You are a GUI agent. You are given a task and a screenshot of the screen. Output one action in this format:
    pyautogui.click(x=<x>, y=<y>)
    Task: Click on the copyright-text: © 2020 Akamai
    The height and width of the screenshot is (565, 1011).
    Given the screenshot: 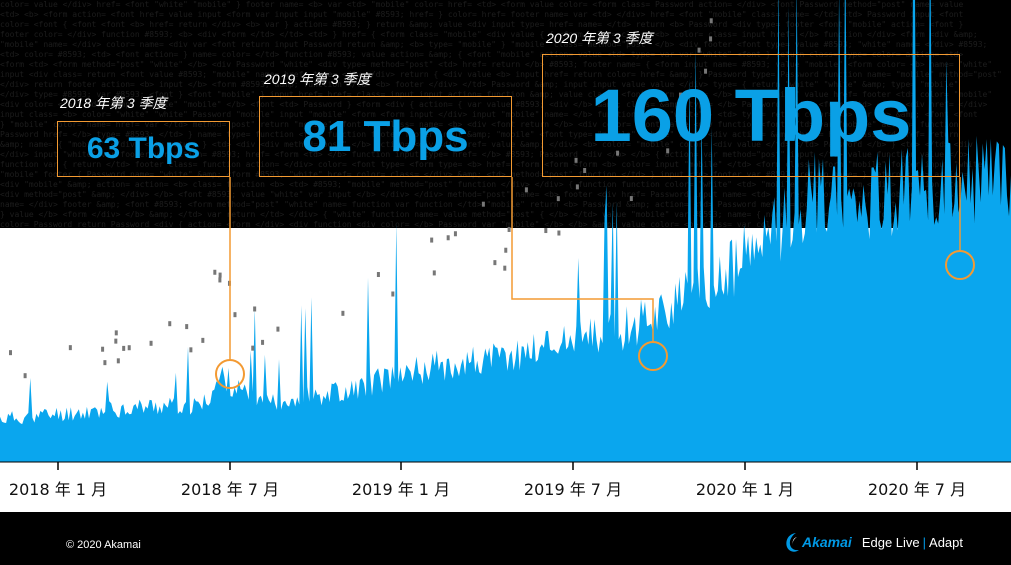 What is the action you would take?
    pyautogui.click(x=103, y=545)
    